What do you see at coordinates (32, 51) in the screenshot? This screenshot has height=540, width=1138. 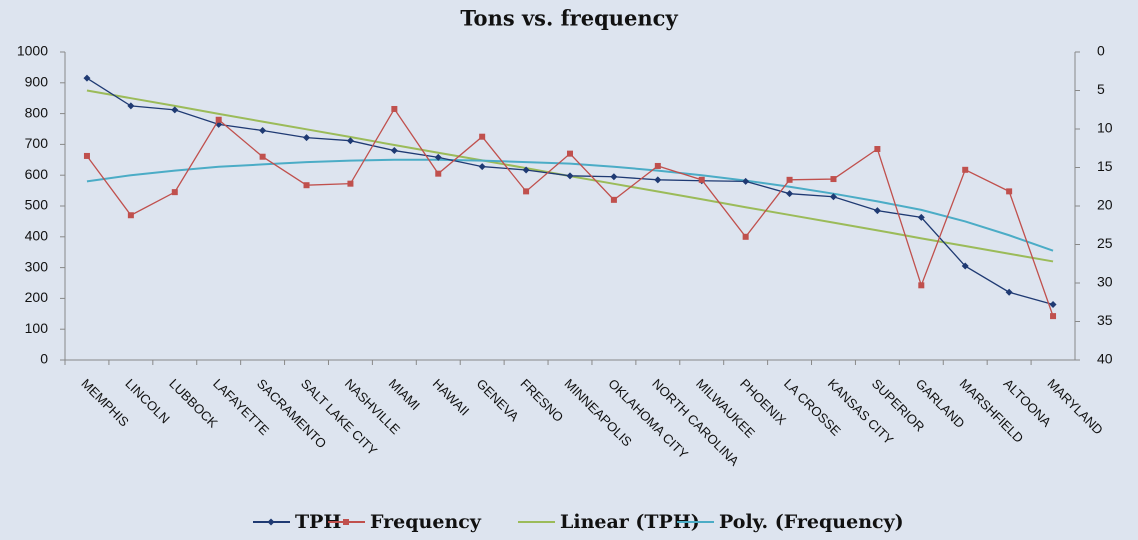 I see `y-tick-label: 1000` at bounding box center [32, 51].